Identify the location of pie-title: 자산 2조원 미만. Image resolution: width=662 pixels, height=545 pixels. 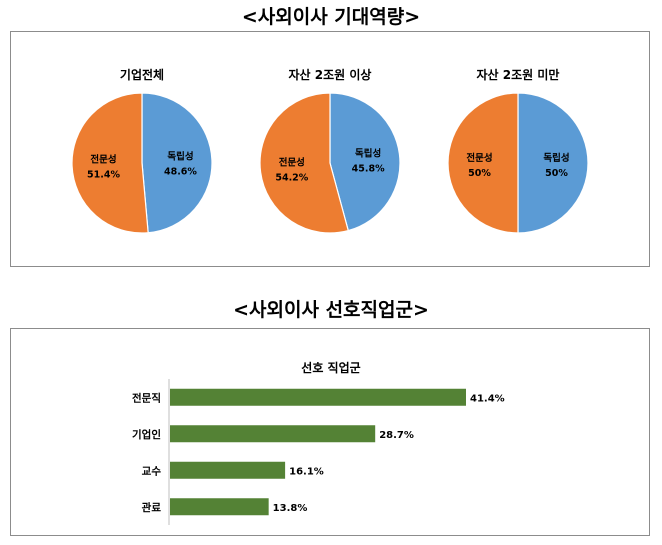
(518, 74).